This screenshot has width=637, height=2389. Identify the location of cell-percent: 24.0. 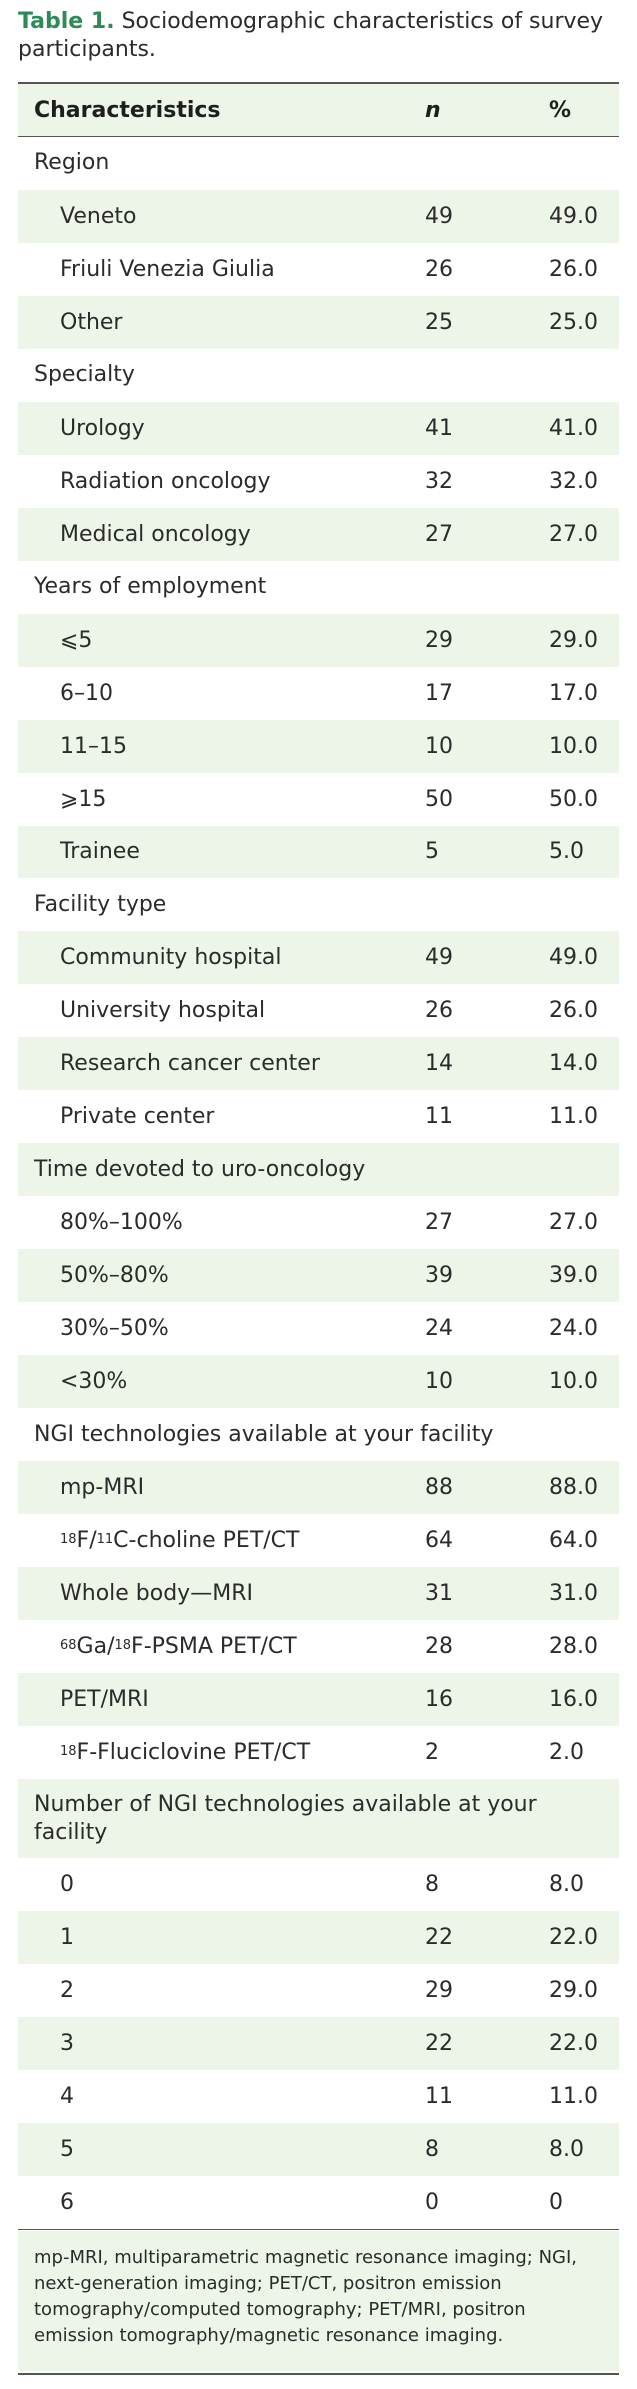
(573, 1329).